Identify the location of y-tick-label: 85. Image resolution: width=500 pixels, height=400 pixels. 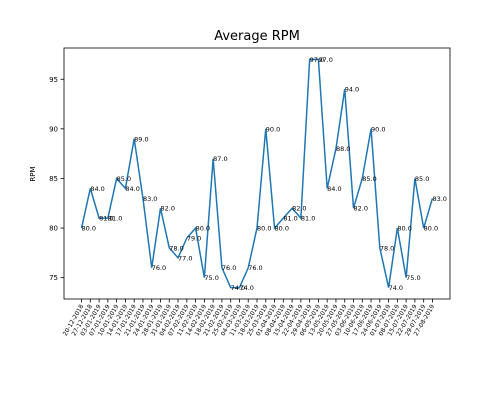
(53, 179).